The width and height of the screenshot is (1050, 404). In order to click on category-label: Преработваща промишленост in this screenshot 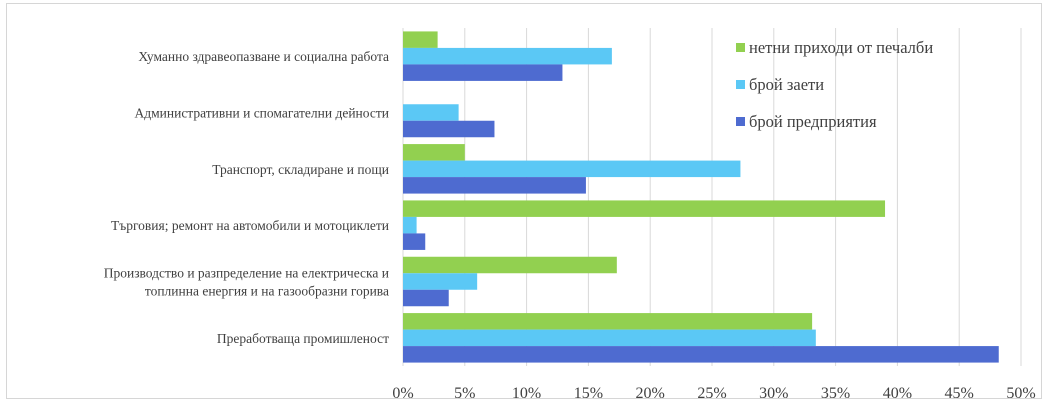, I will do `click(303, 338)`.